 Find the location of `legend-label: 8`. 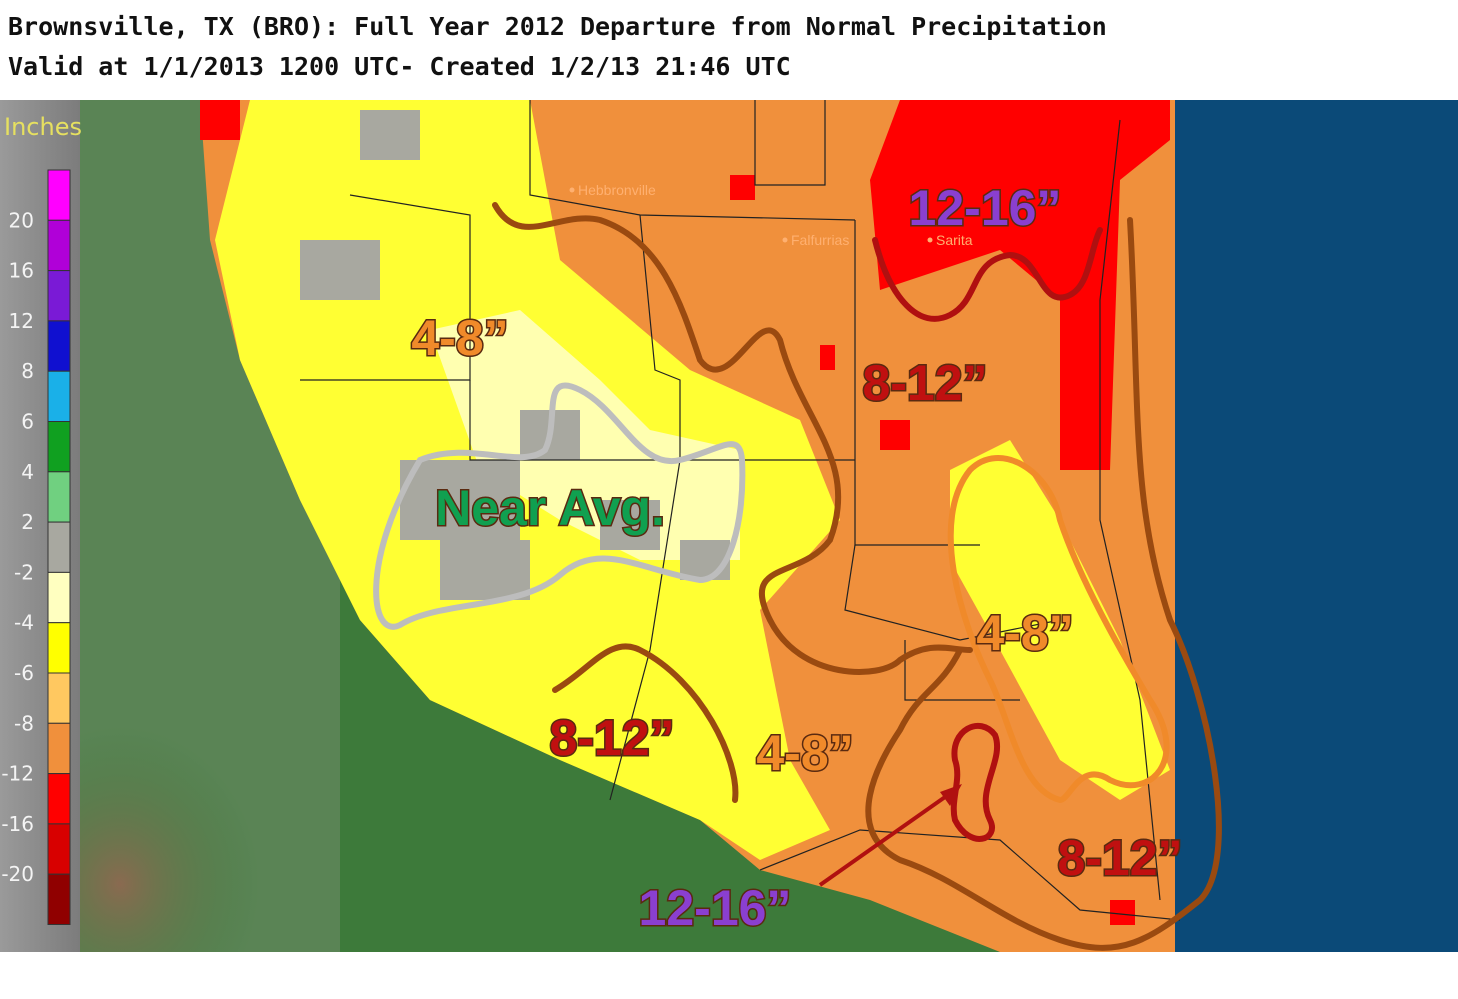

legend-label: 8 is located at coordinates (27, 371).